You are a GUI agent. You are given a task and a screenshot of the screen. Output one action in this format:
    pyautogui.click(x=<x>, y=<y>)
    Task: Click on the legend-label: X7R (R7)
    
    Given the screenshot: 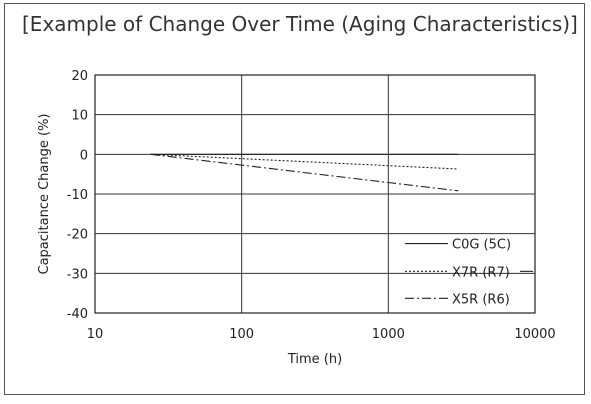 What is the action you would take?
    pyautogui.click(x=481, y=272)
    